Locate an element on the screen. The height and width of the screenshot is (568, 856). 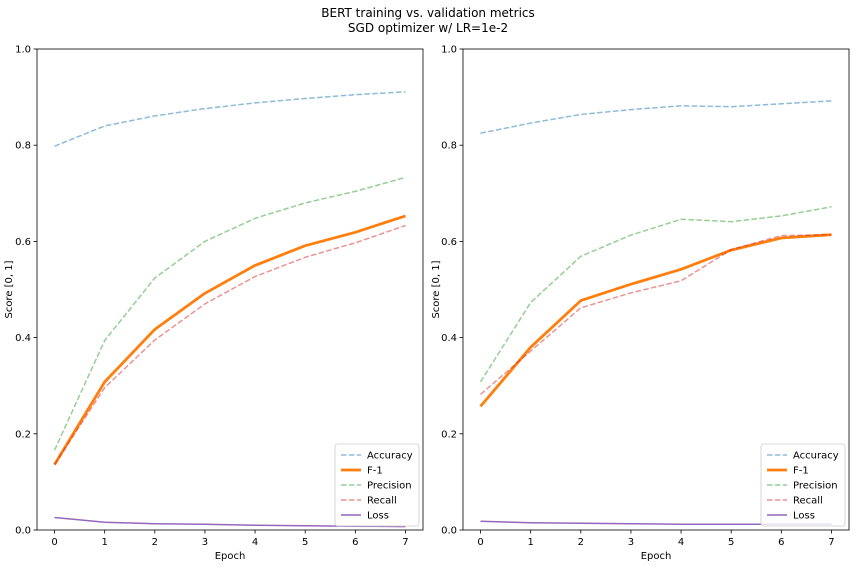
left-y-axis-label: Score [0, 1] is located at coordinates (9, 289).